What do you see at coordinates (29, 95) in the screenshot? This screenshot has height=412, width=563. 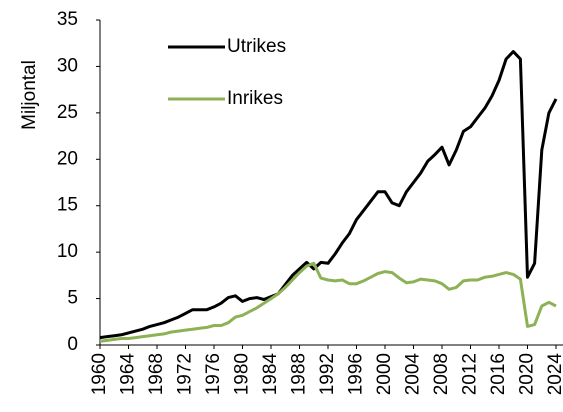 I see `y-axis-label: Miljontal` at bounding box center [29, 95].